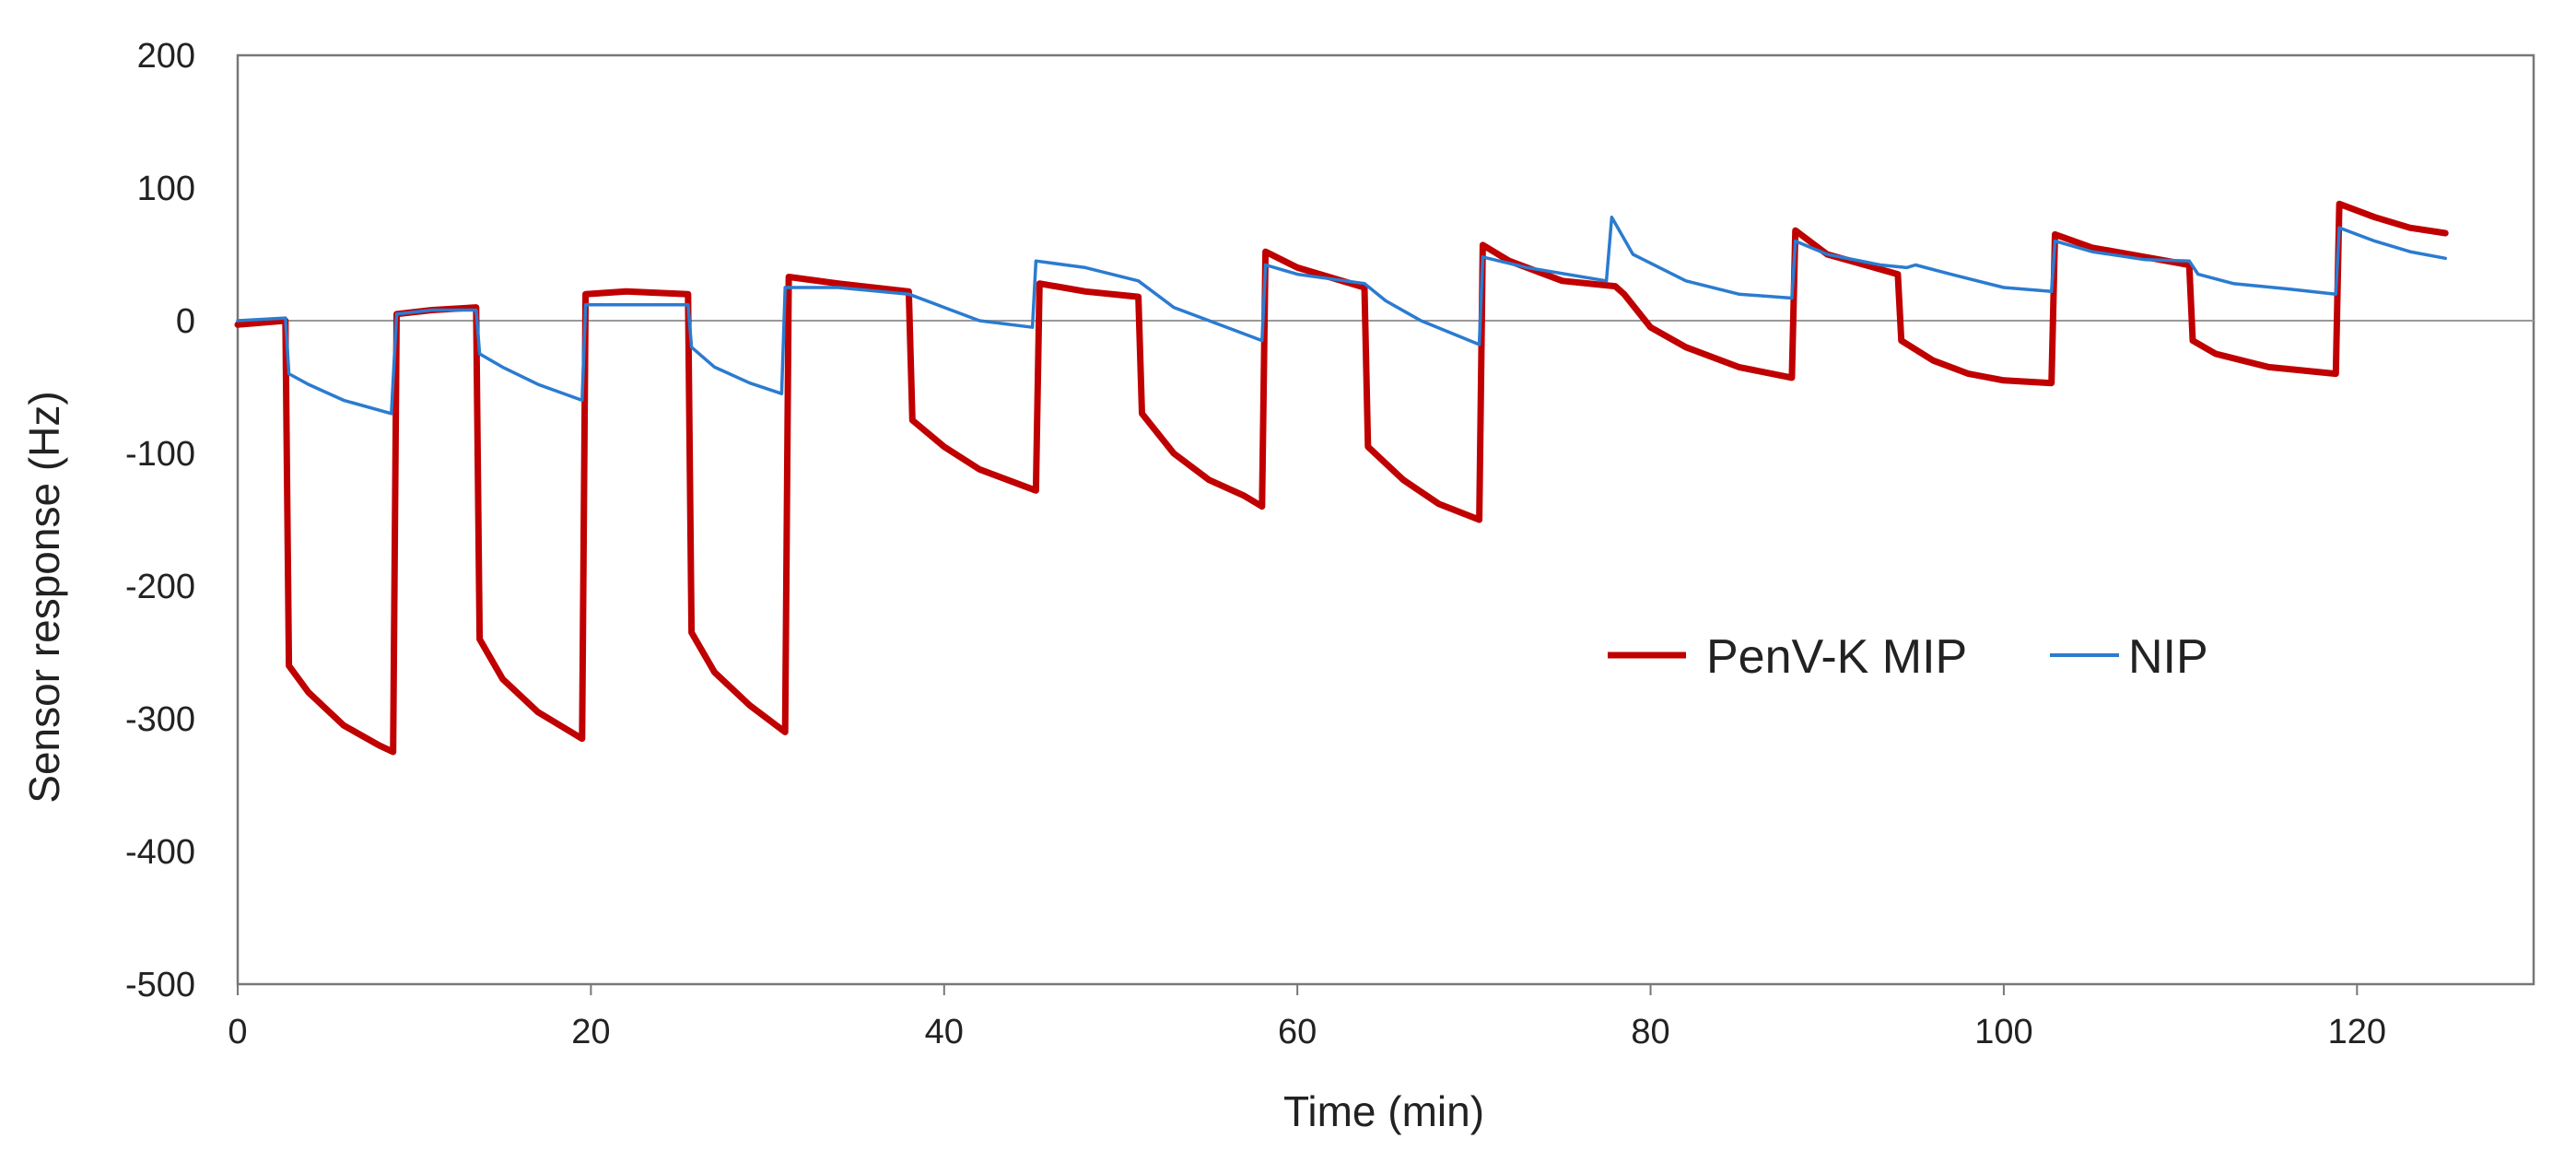 The image size is (2576, 1162). What do you see at coordinates (1297, 1032) in the screenshot?
I see `x-tick-label: 60` at bounding box center [1297, 1032].